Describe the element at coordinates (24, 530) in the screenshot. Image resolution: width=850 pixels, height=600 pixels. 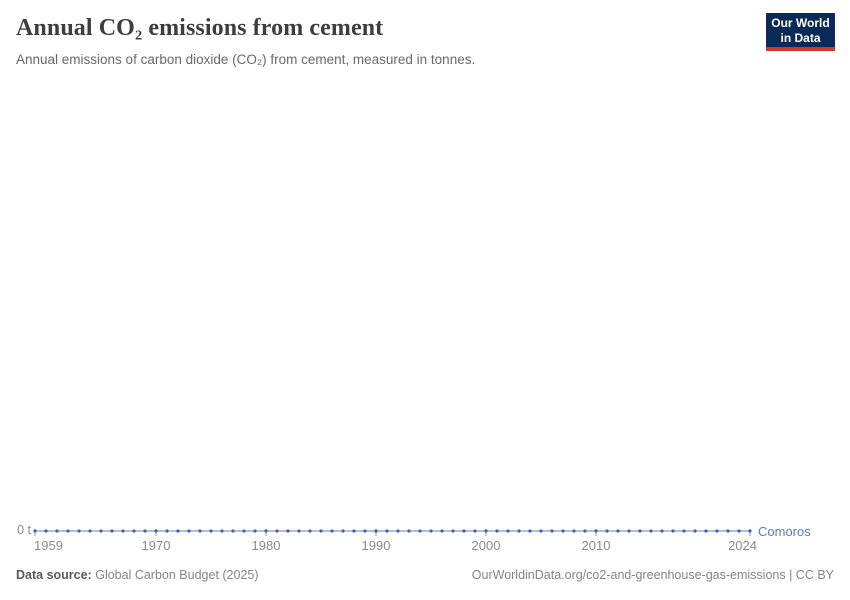
I see `y-axis-tick-label: 0 t` at that location.